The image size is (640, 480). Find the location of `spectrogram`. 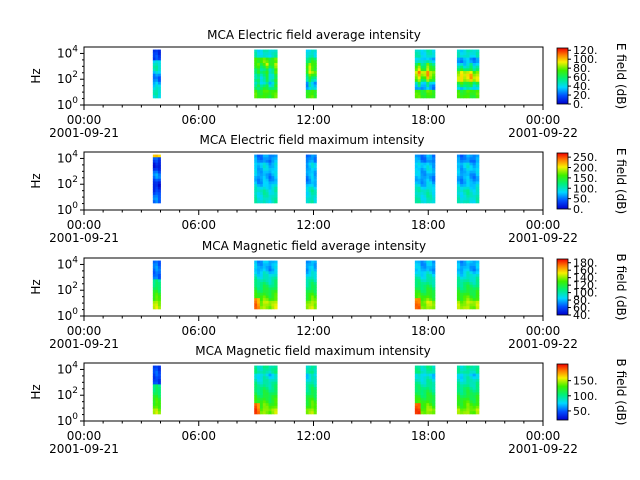

spectrogram is located at coordinates (316, 74).